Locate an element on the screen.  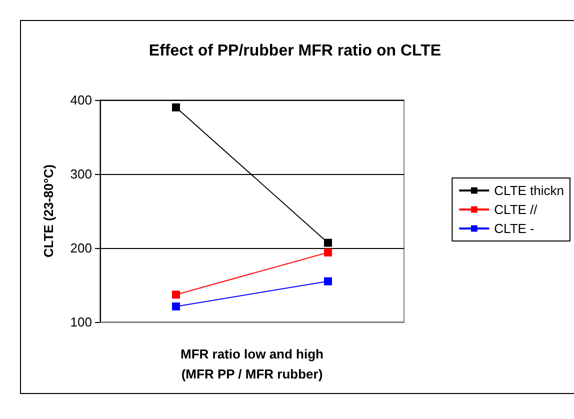
y-tick-label: 300 is located at coordinates (81, 174).